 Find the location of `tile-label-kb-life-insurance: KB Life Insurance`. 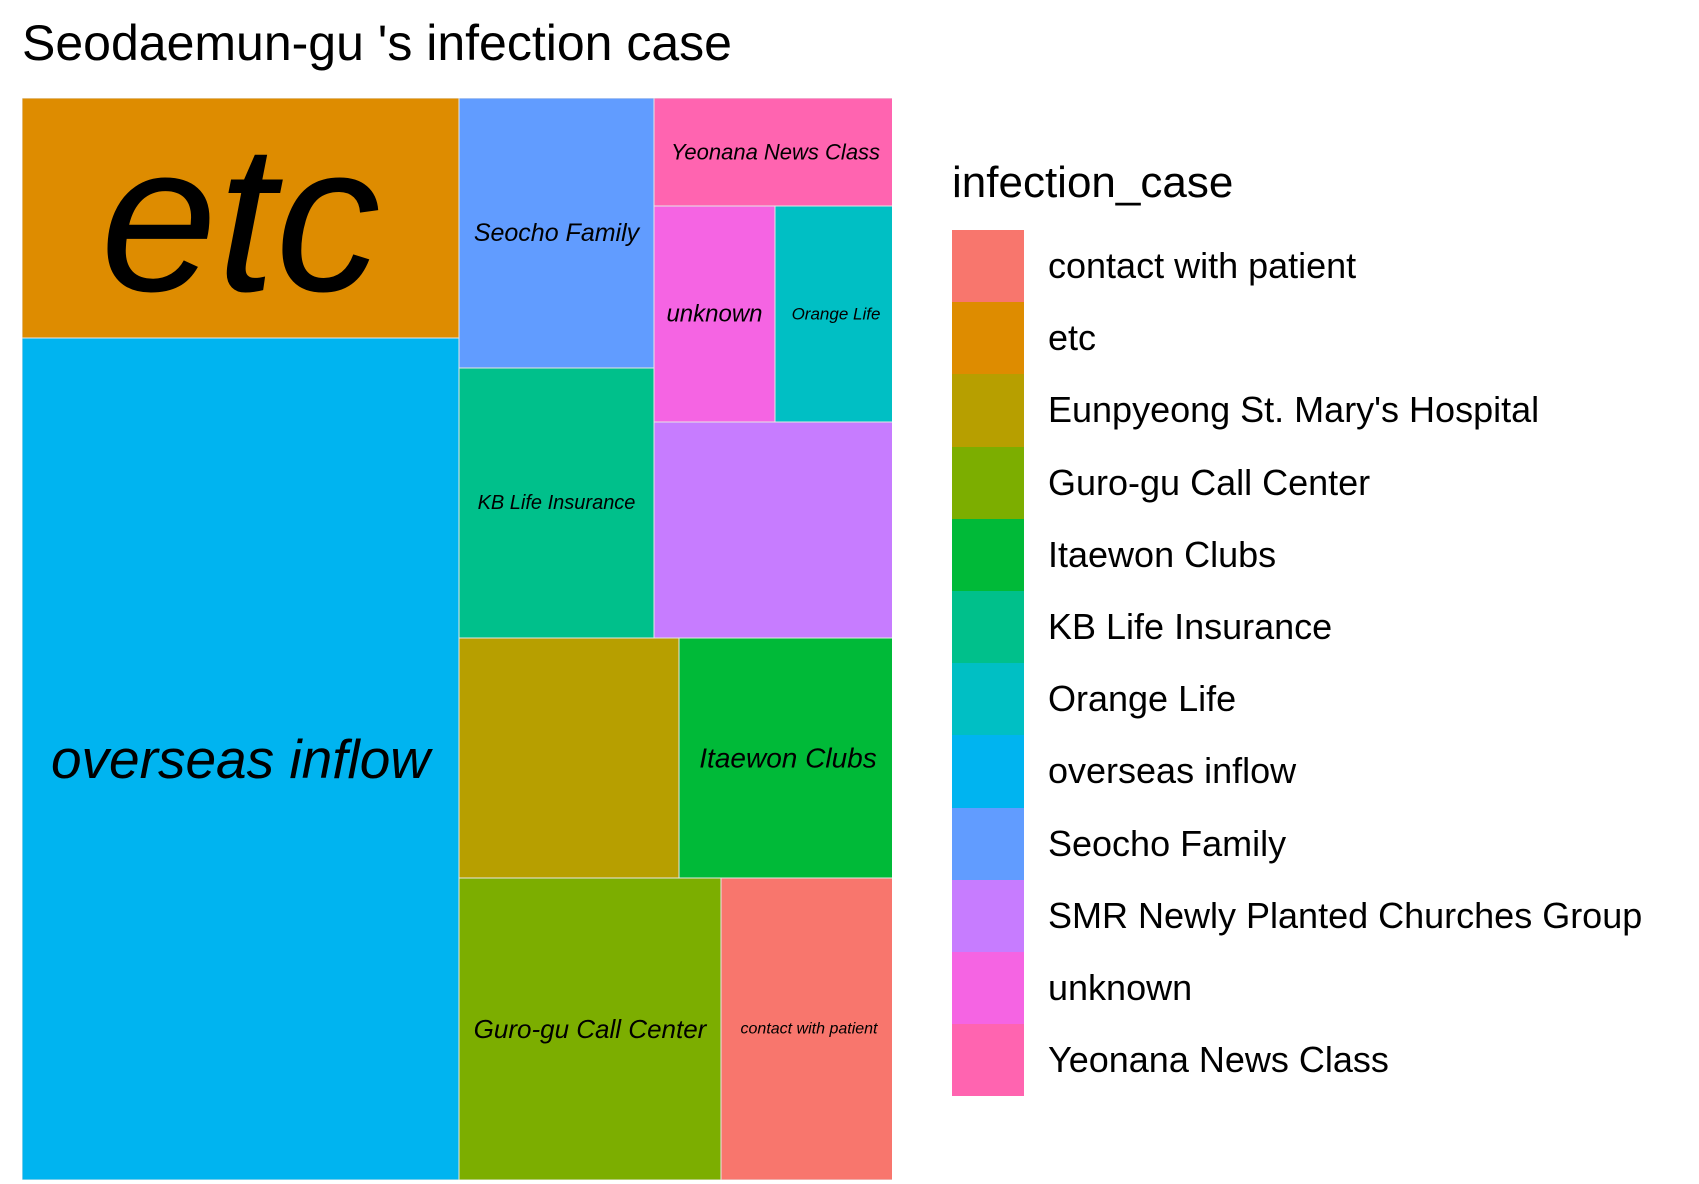

tile-label-kb-life-insurance: KB Life Insurance is located at coordinates (557, 503).